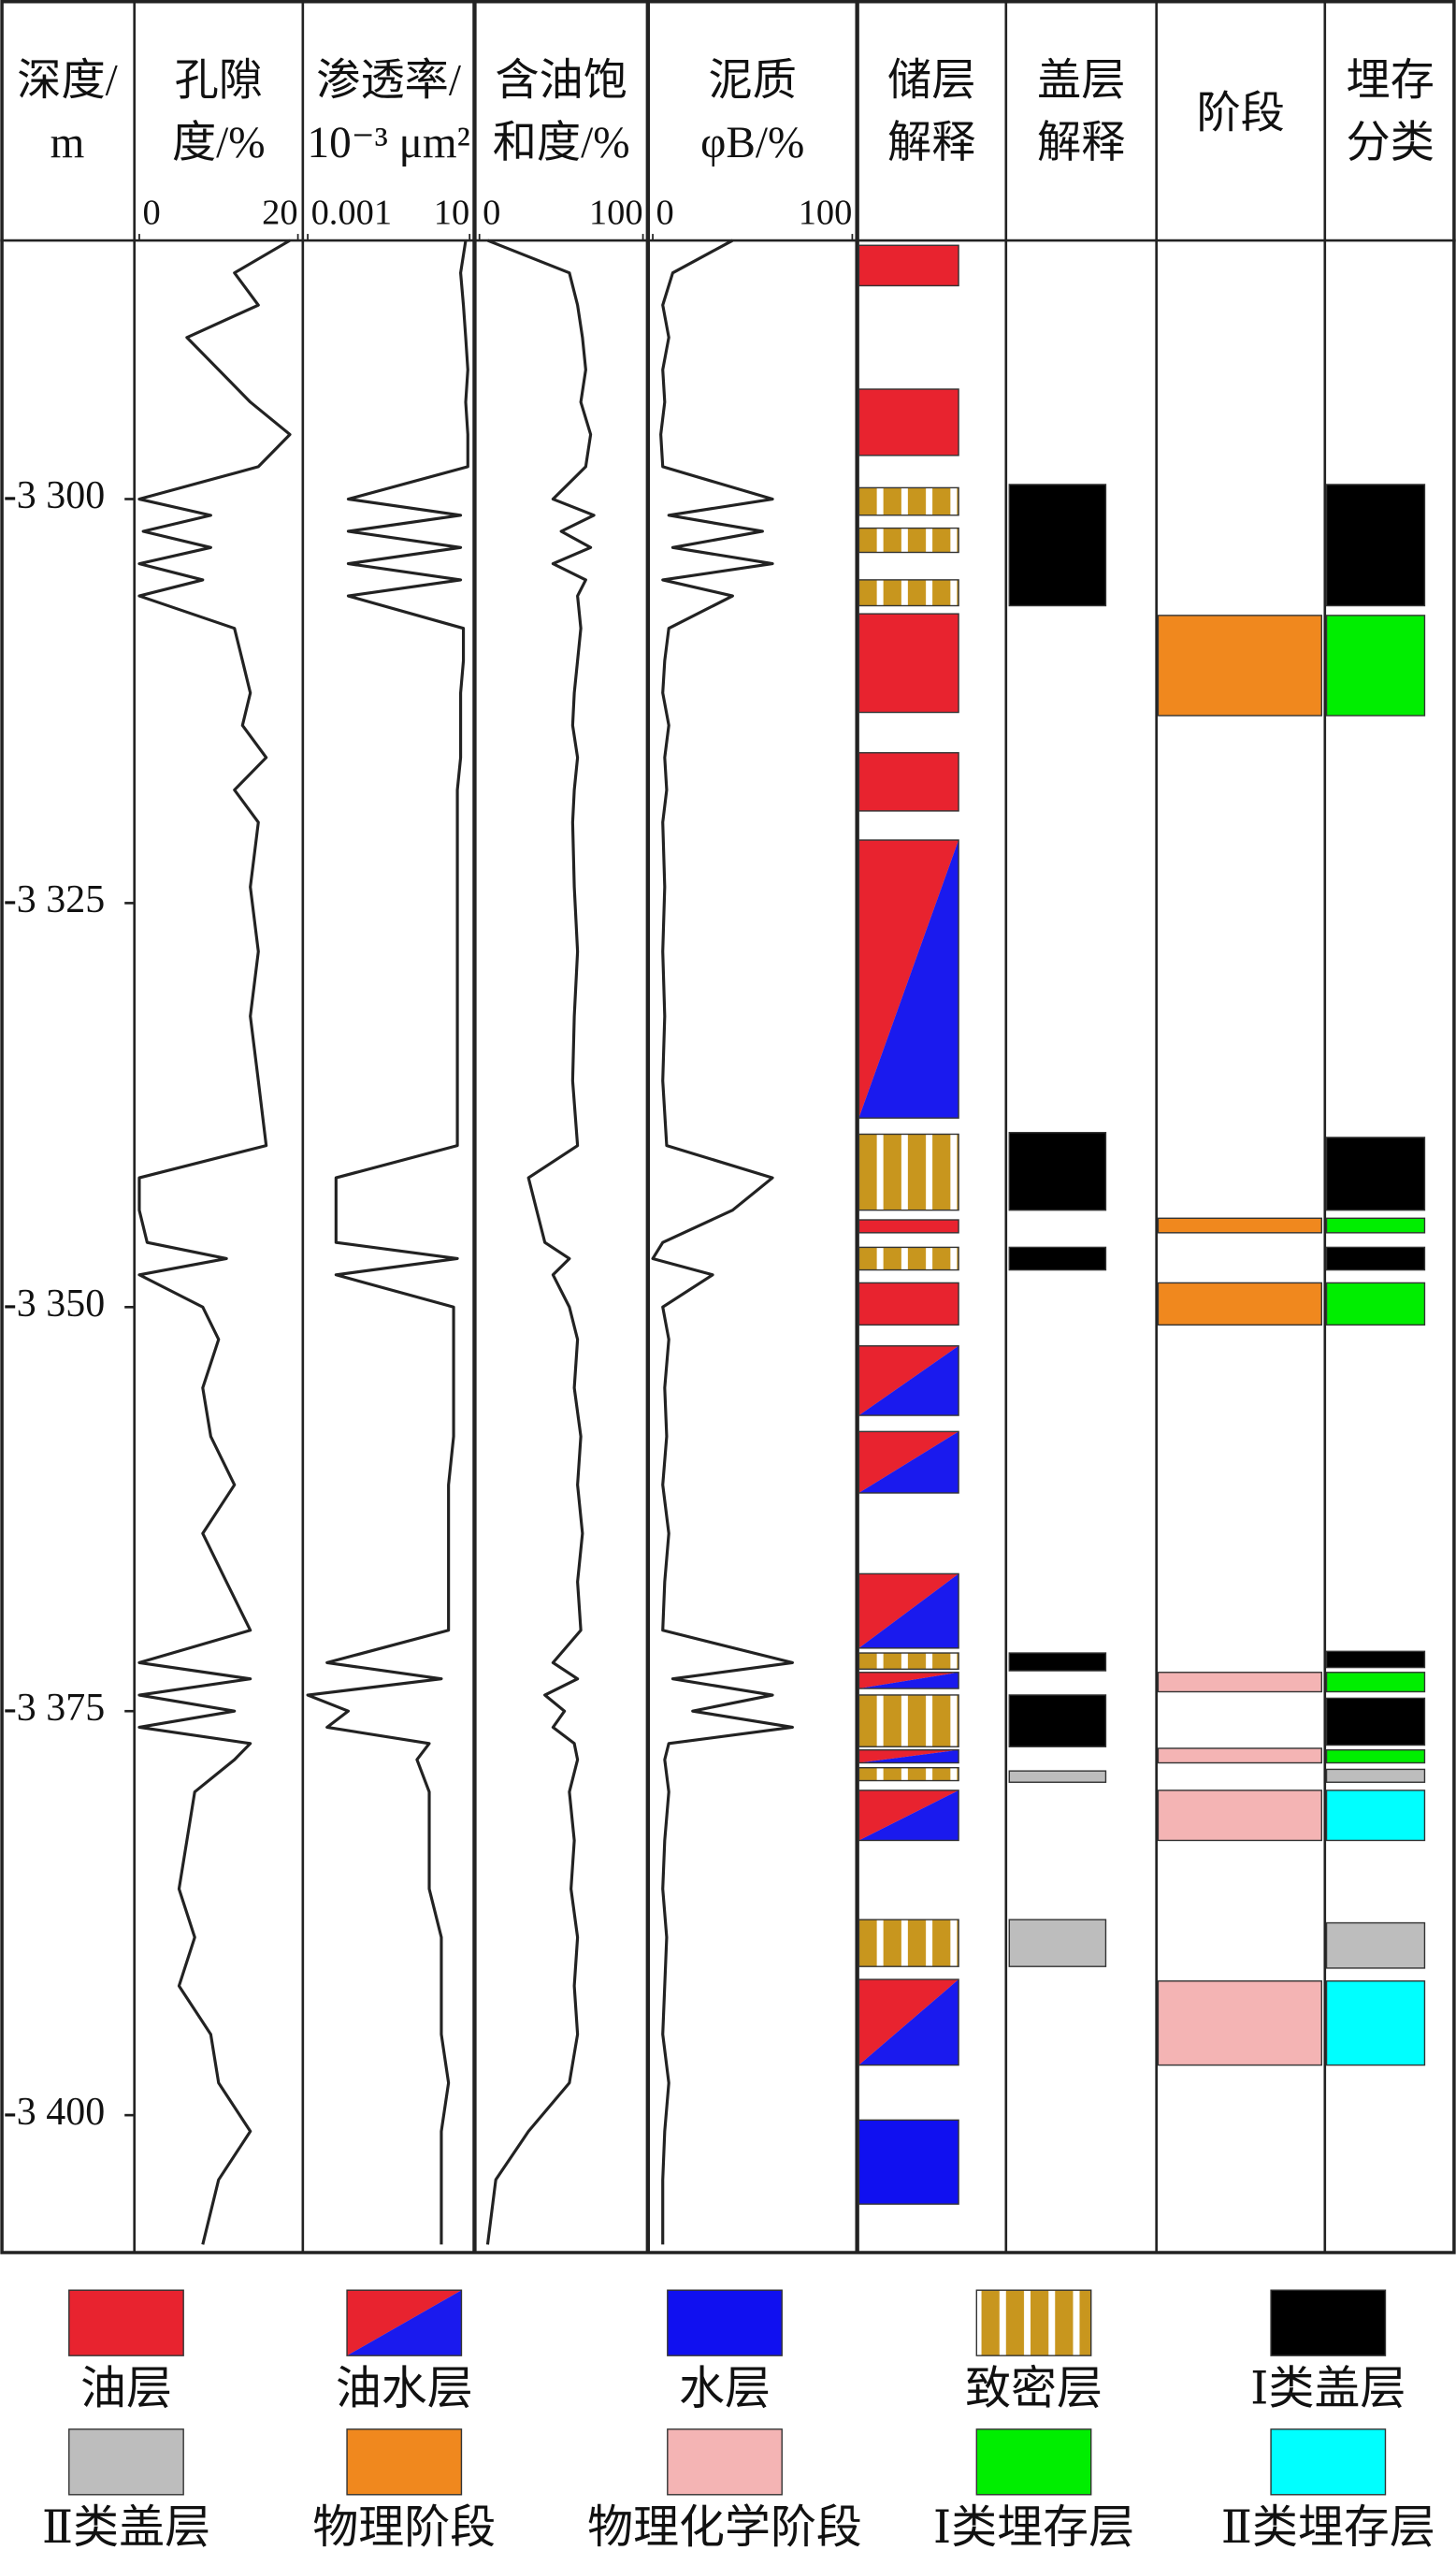  Describe the element at coordinates (1390, 143) in the screenshot. I see `column-header: 分类` at that location.